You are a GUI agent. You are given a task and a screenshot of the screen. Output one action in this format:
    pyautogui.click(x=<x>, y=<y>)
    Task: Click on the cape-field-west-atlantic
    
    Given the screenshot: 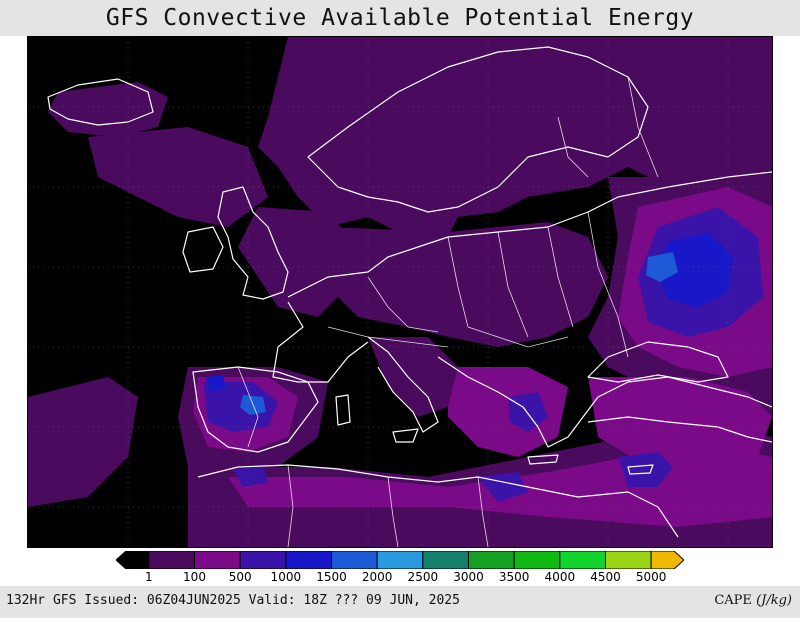 What is the action you would take?
    pyautogui.click(x=83, y=442)
    